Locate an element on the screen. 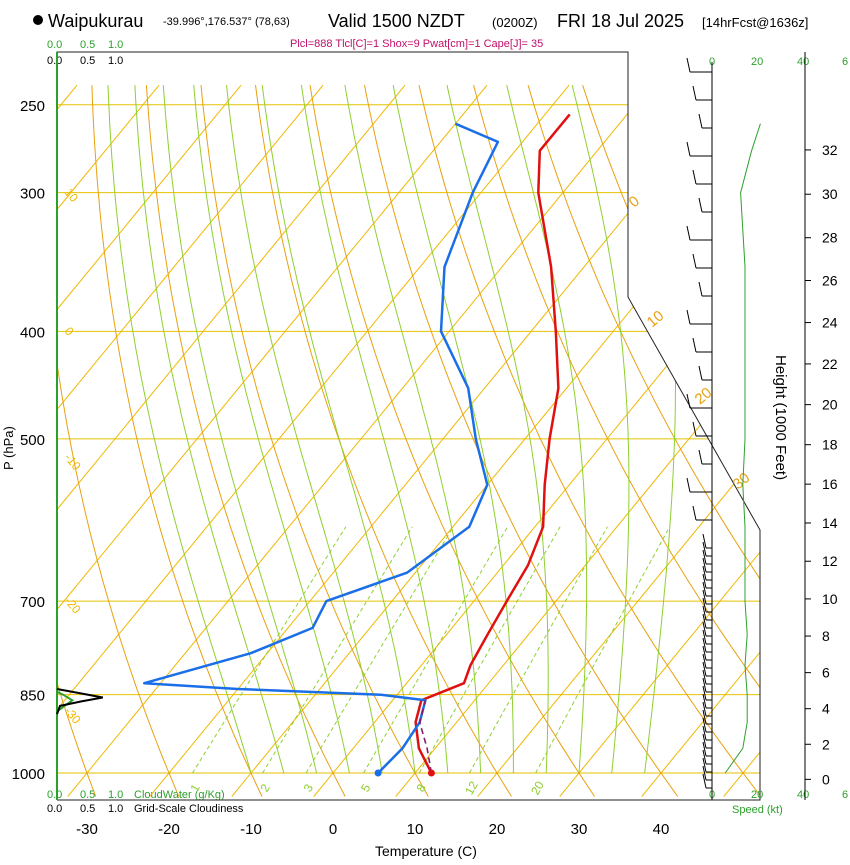 The image size is (850, 865). dry-adiabat-label: 30 is located at coordinates (742, 481).